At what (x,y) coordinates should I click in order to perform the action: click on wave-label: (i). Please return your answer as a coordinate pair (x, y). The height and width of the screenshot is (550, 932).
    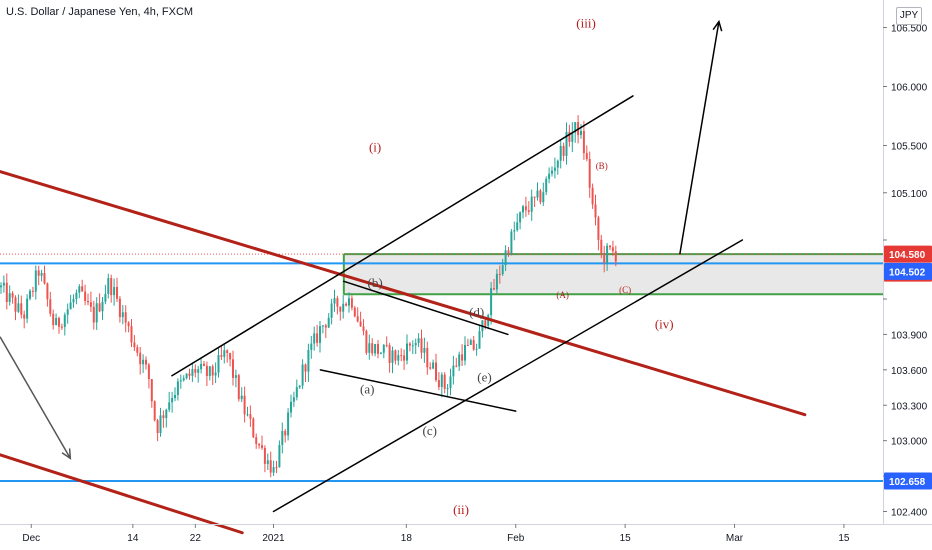
    Looking at the image, I should click on (375, 146).